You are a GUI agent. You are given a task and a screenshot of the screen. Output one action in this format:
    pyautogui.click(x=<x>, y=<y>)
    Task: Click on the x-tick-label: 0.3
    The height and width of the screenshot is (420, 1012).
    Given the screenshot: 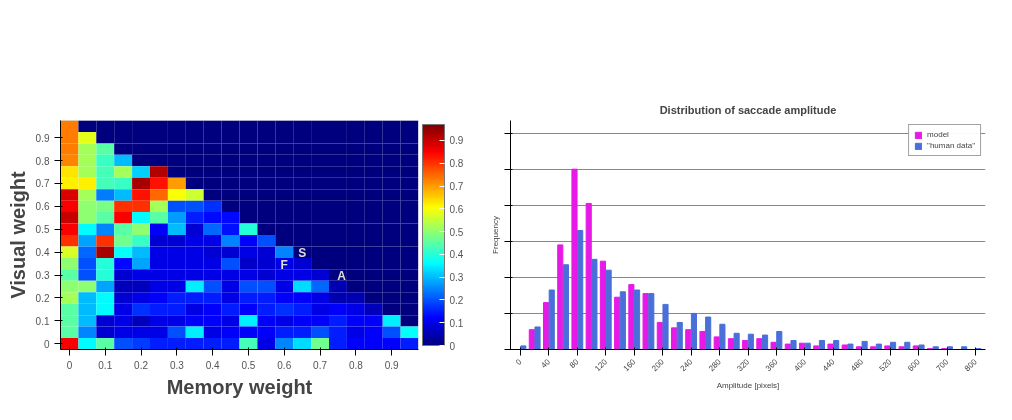 What is the action you would take?
    pyautogui.click(x=177, y=365)
    